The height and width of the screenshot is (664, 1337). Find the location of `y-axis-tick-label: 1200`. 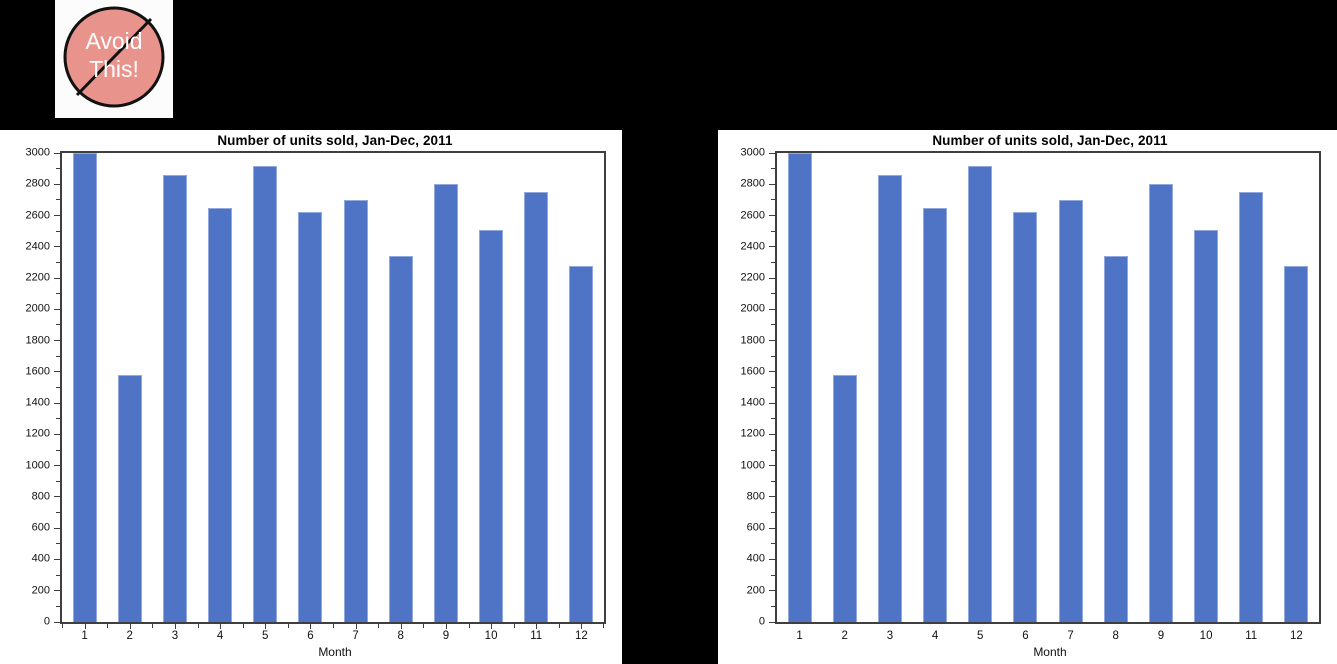

y-axis-tick-label: 1200 is located at coordinates (752, 433).